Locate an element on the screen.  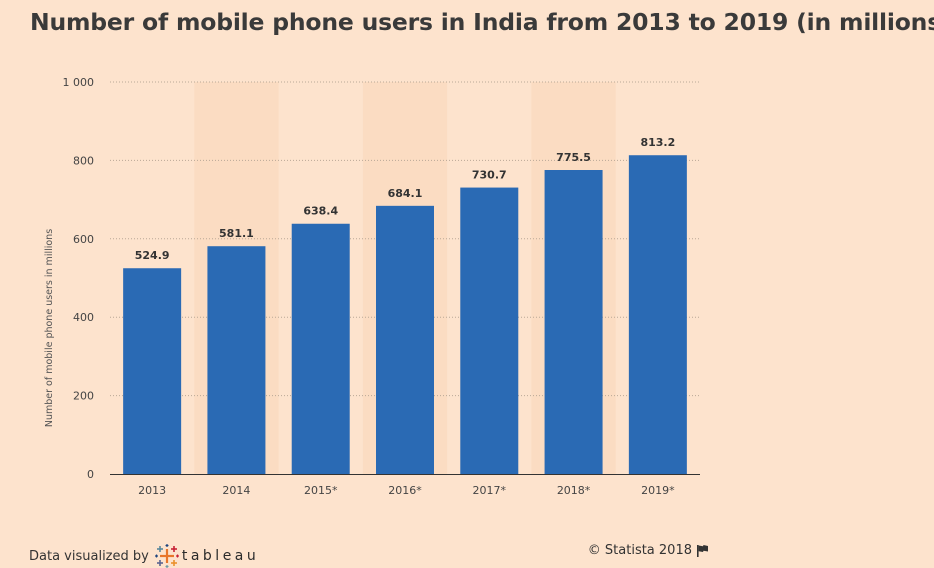
value-labels: 524.9 581.1 638.4 684.1 730.7 775.5 813.2 is located at coordinates (405, 199).